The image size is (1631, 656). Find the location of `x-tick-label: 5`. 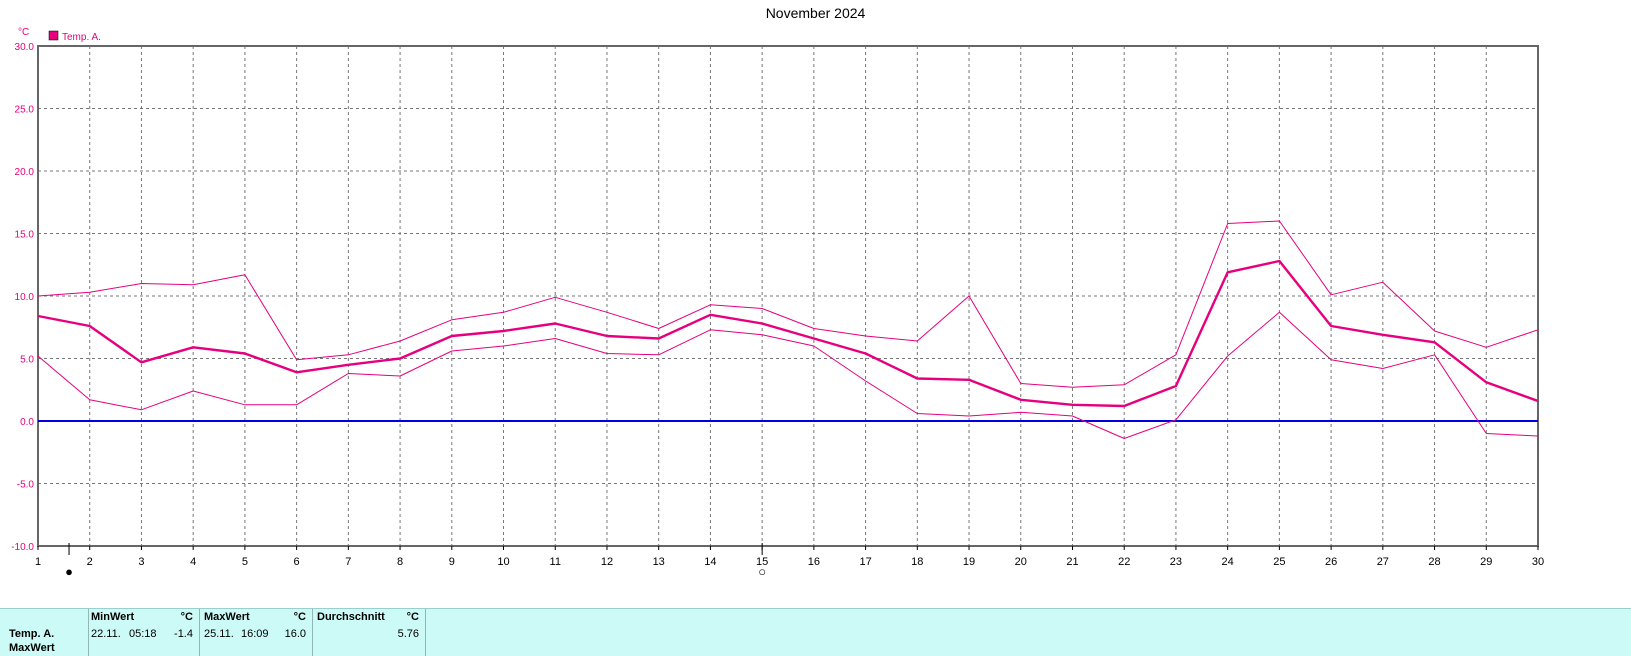

x-tick-label: 5 is located at coordinates (245, 562).